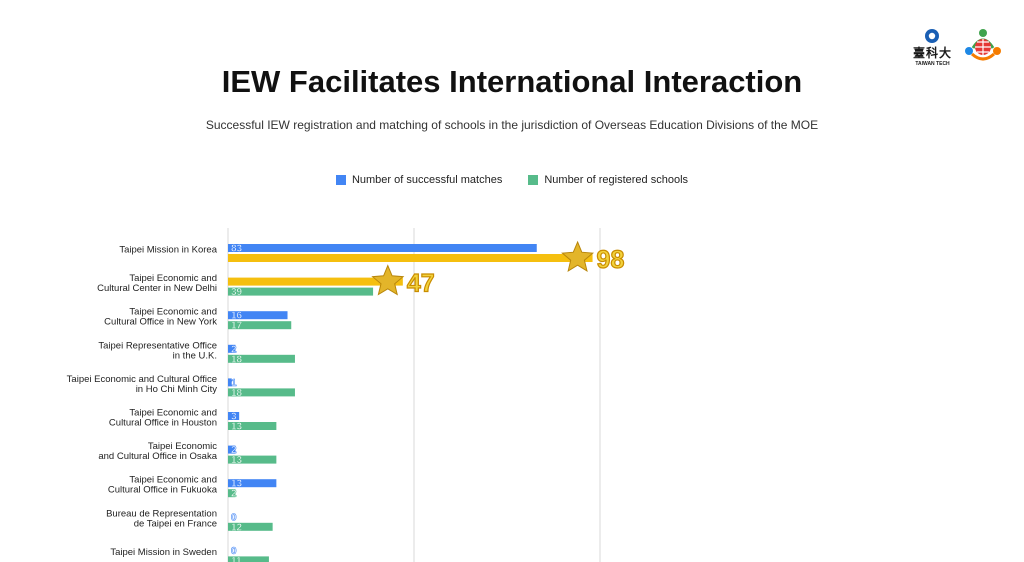 Image resolution: width=1024 pixels, height=562 pixels. I want to click on legend-label-registered: Number of registered schools, so click(616, 180).